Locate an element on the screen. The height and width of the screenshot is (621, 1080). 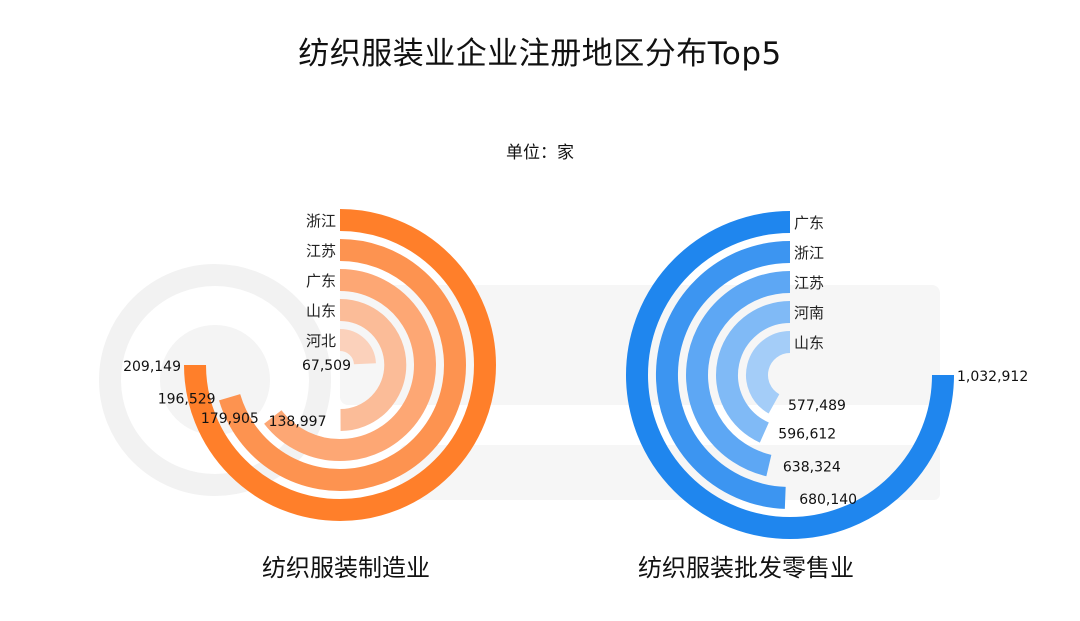
page-title: 纺织服装业企业注册地区分布Top5 is located at coordinates (540, 54).